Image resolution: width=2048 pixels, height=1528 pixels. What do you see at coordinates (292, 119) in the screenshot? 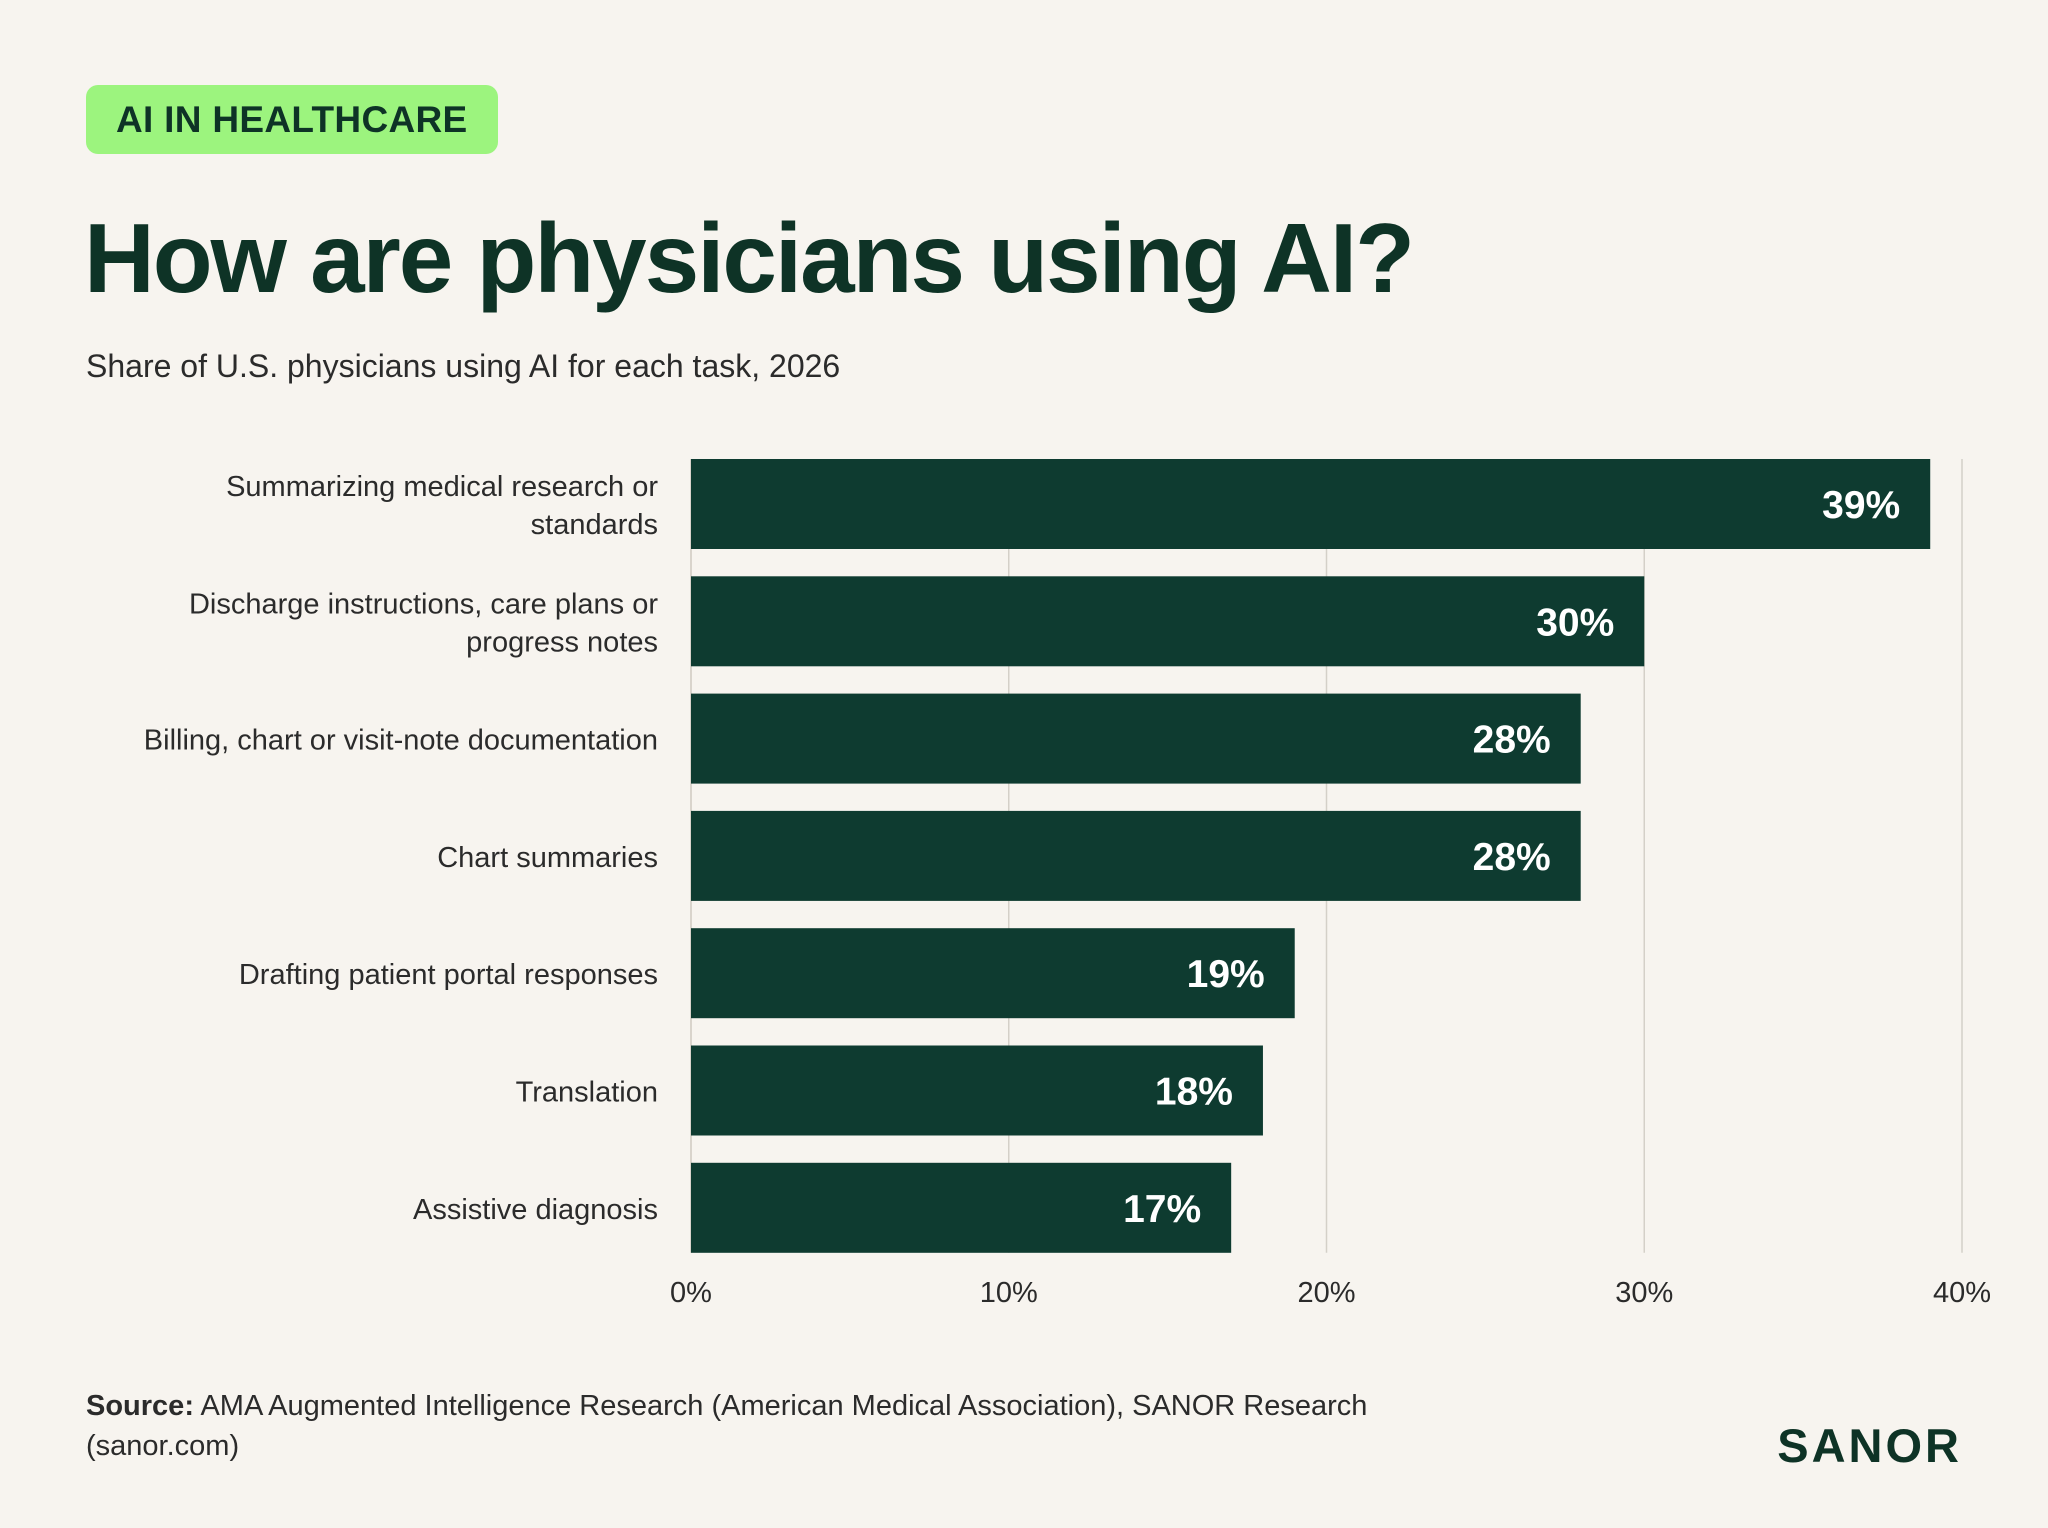
I see `category-tag: AI IN HEALTHCARE` at bounding box center [292, 119].